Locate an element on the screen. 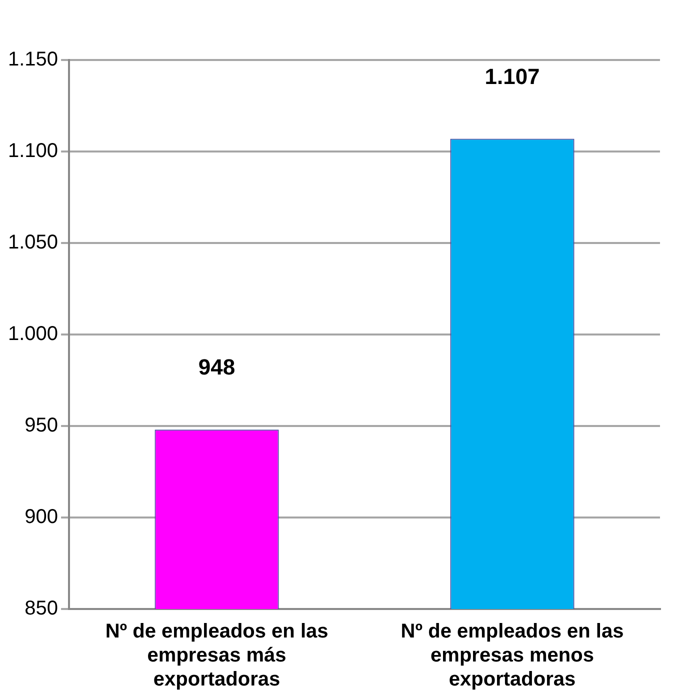 This screenshot has height=700, width=700. data-label: 1.107 is located at coordinates (512, 76).